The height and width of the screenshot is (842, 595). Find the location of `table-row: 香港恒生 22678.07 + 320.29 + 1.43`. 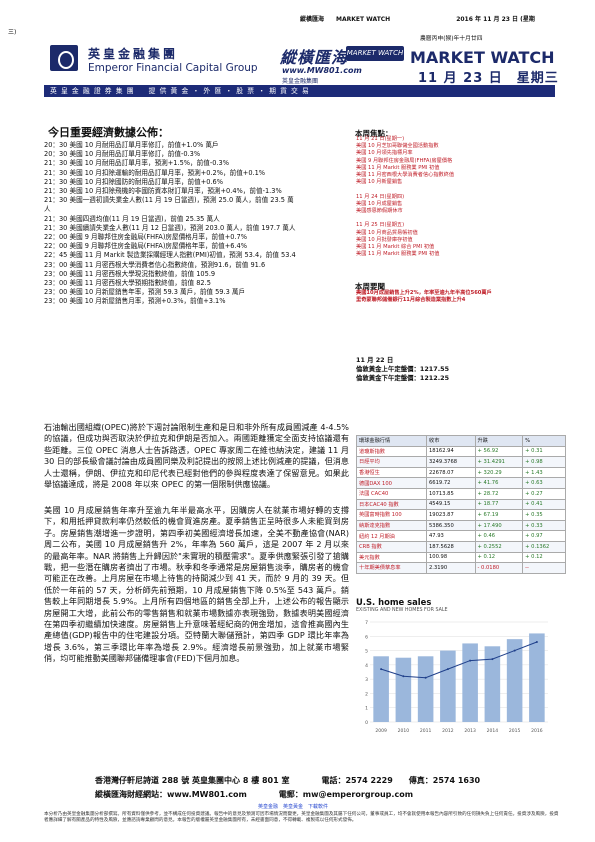

table-row: 香港恒生 22678.07 + 320.29 + 1.43 is located at coordinates (461, 472).